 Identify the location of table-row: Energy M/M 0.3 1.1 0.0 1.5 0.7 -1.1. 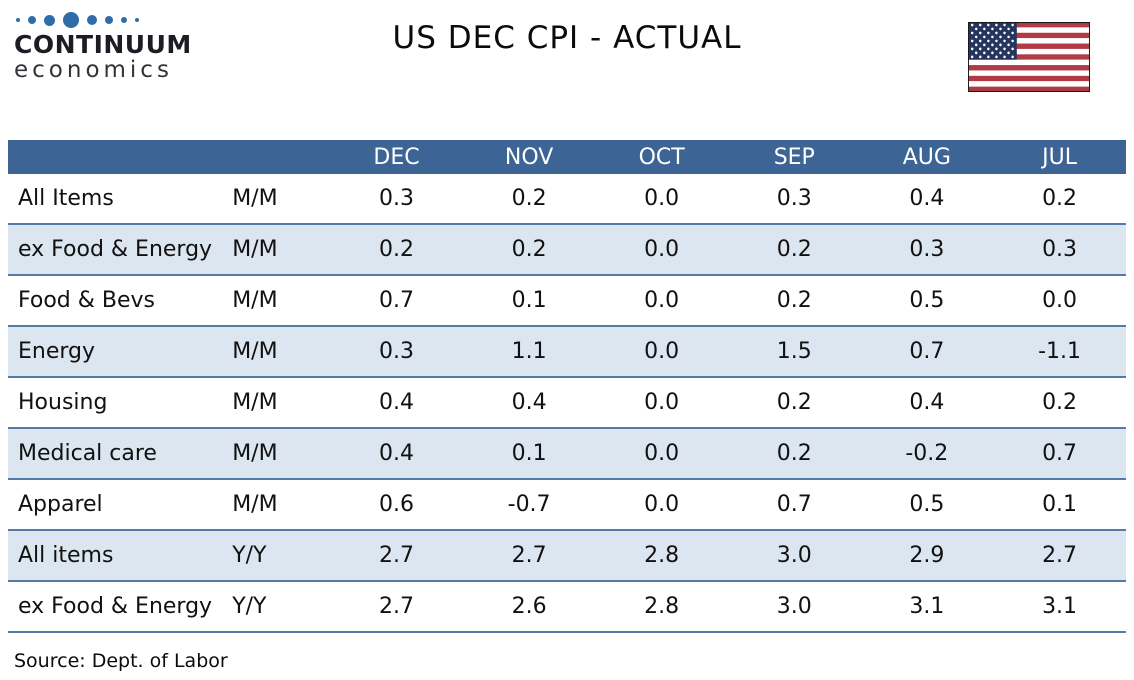
(567, 351).